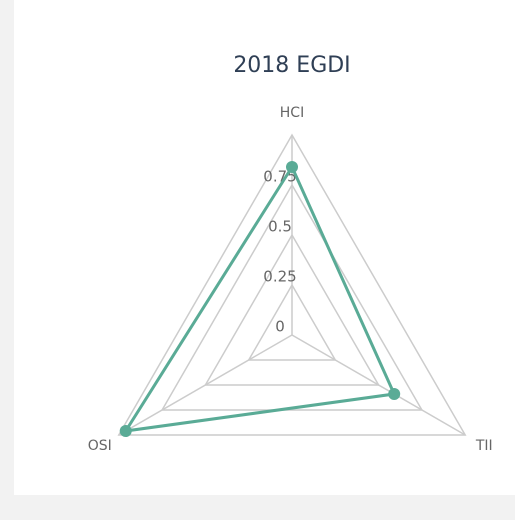 This screenshot has height=520, width=515. Describe the element at coordinates (291, 65) in the screenshot. I see `chart-title: 2018 EGDI` at that location.